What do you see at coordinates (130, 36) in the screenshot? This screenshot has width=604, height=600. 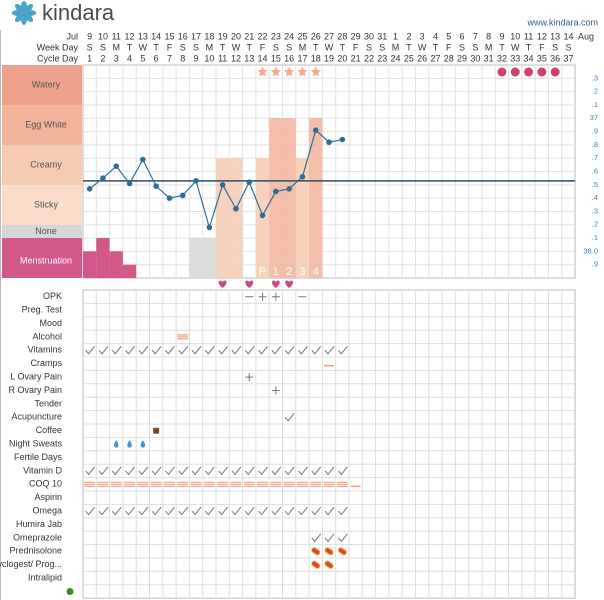 I see `date: 12` at bounding box center [130, 36].